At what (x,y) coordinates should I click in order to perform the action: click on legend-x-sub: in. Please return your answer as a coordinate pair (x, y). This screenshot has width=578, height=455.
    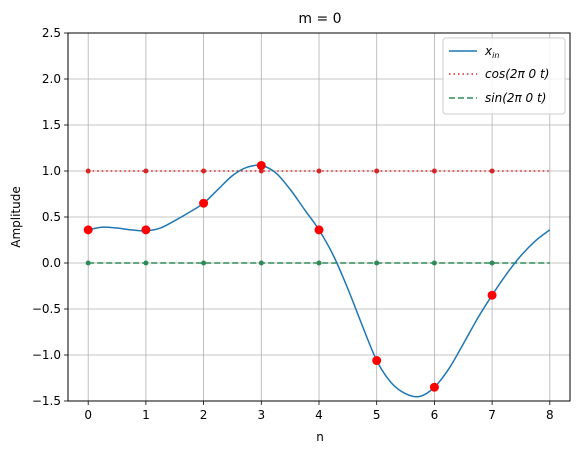
    Looking at the image, I should click on (495, 55).